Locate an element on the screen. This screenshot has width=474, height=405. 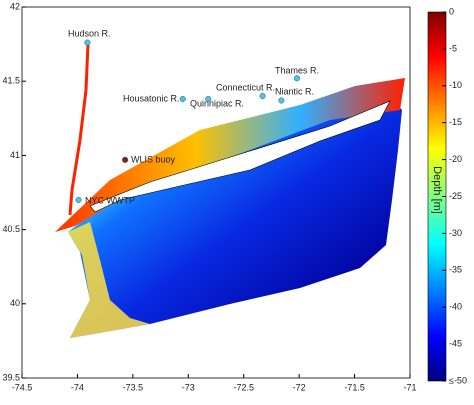
point-label: Niantic R. is located at coordinates (294, 91).